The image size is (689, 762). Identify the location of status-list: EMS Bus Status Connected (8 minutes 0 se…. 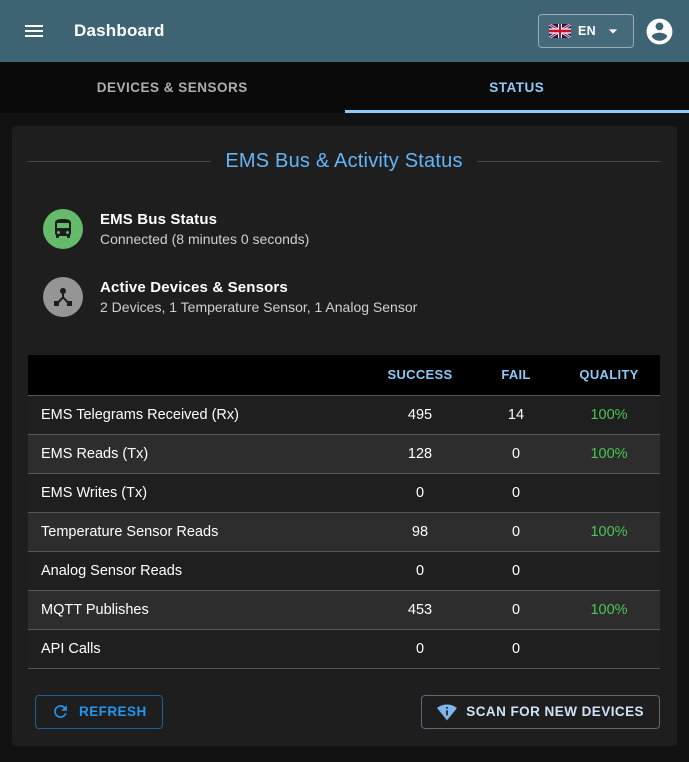
(344, 263).